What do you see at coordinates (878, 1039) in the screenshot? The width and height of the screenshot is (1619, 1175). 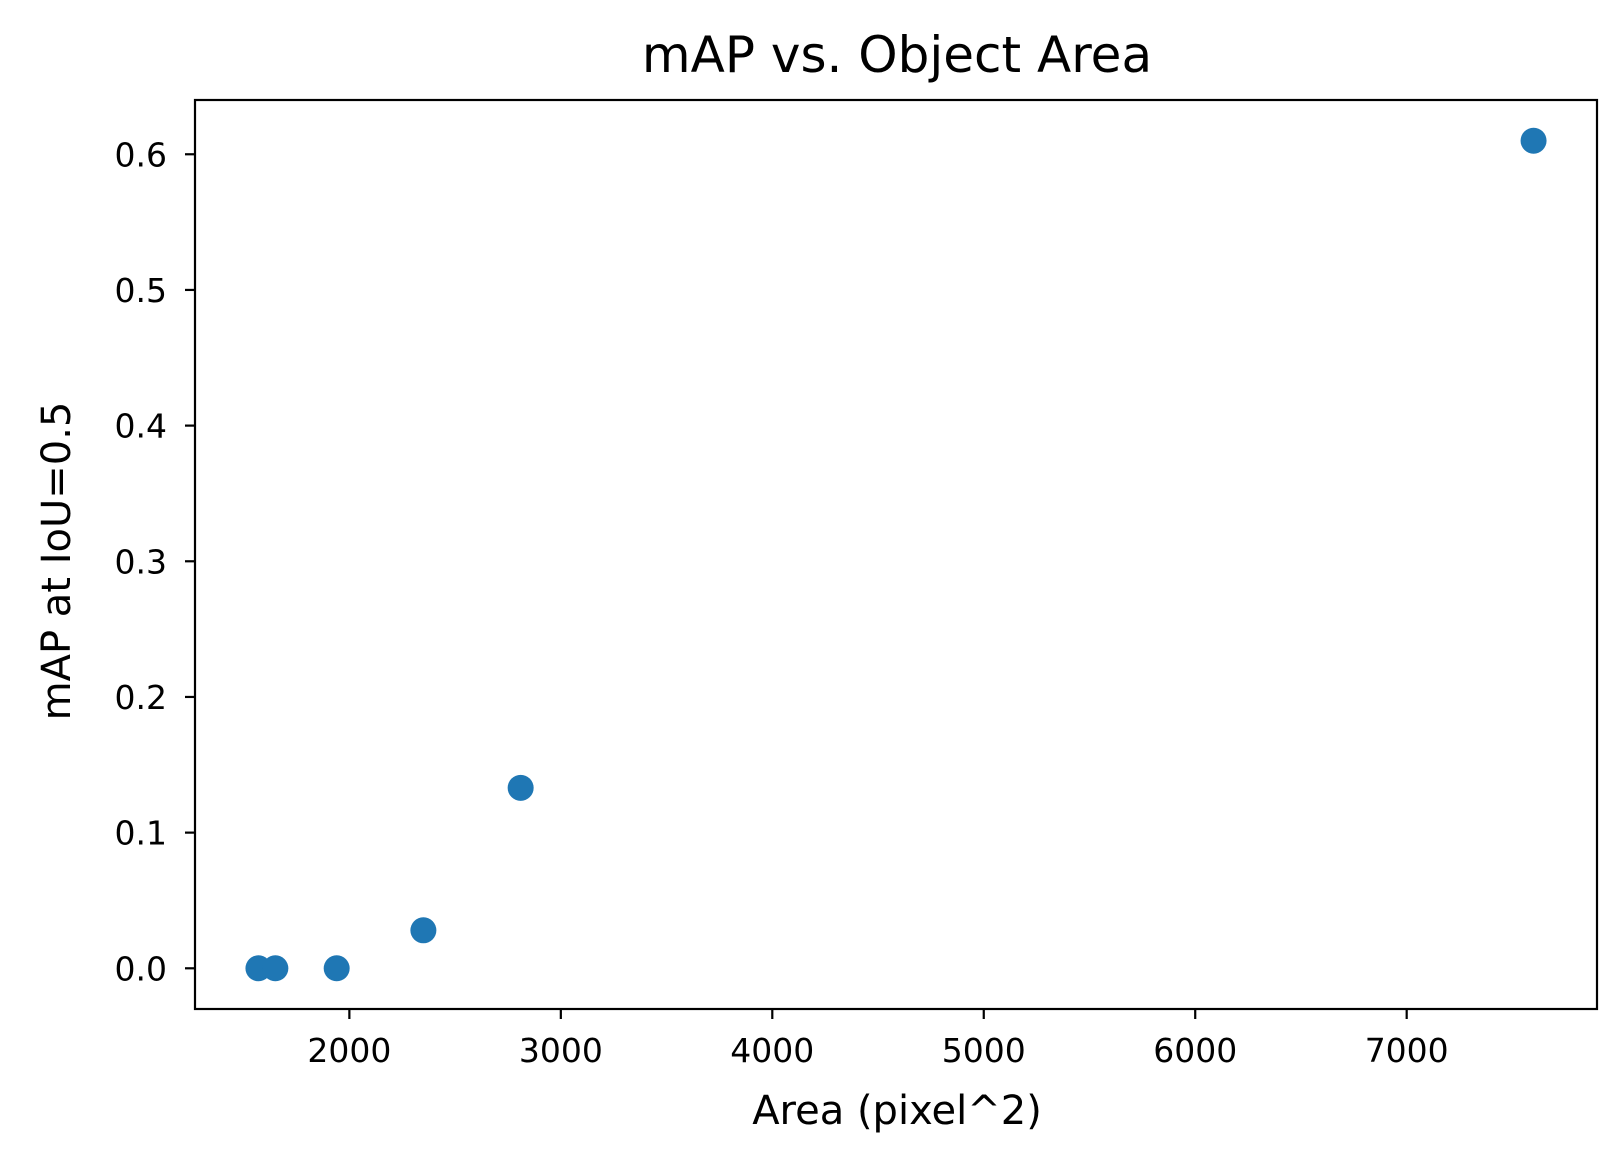 I see `x-axis-ticks: 2000 3000 4000 5000 6000 7000` at bounding box center [878, 1039].